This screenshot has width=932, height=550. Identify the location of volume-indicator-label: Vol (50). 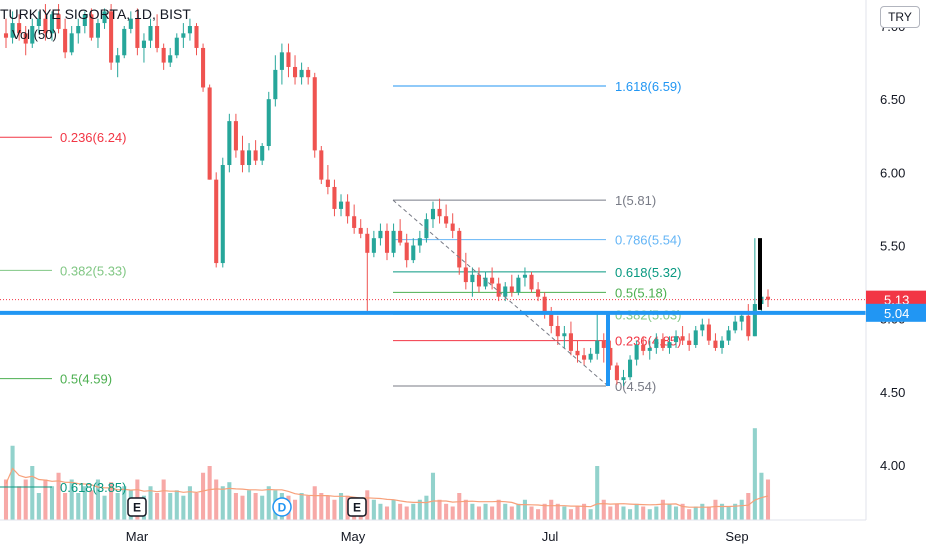
(34, 34).